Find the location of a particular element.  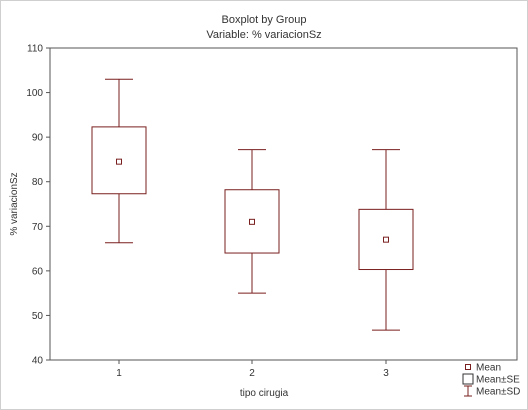

y-tick-label: 60 is located at coordinates (38, 271).